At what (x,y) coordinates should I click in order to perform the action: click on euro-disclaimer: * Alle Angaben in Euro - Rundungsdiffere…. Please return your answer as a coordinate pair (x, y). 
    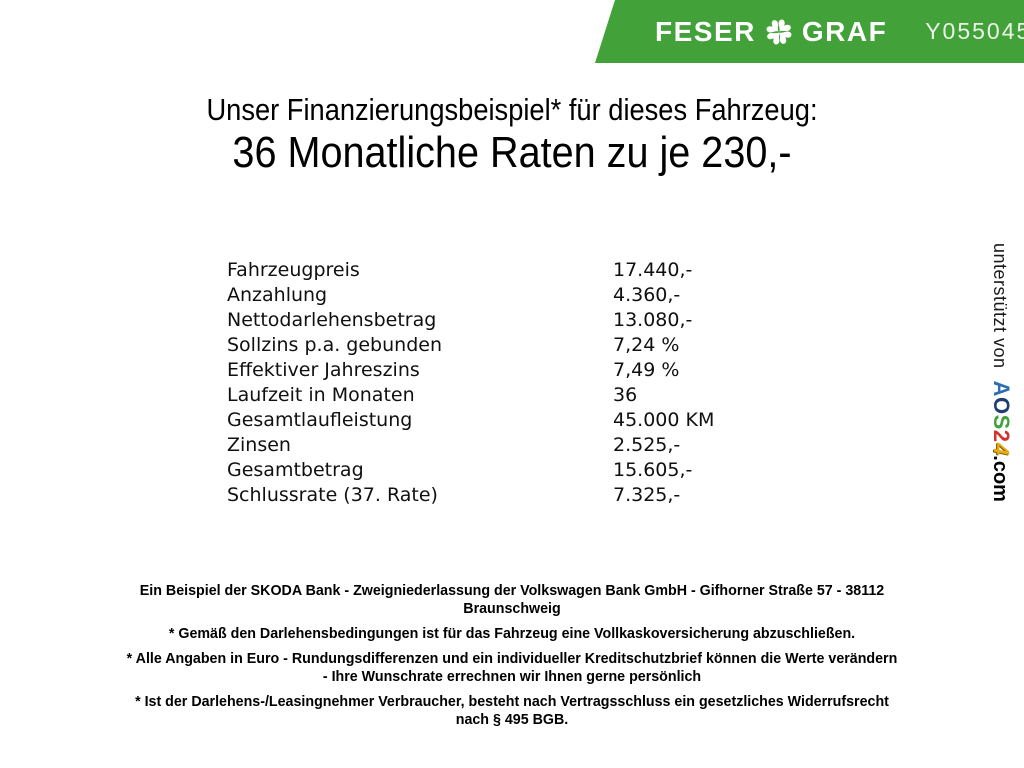
    Looking at the image, I should click on (512, 668).